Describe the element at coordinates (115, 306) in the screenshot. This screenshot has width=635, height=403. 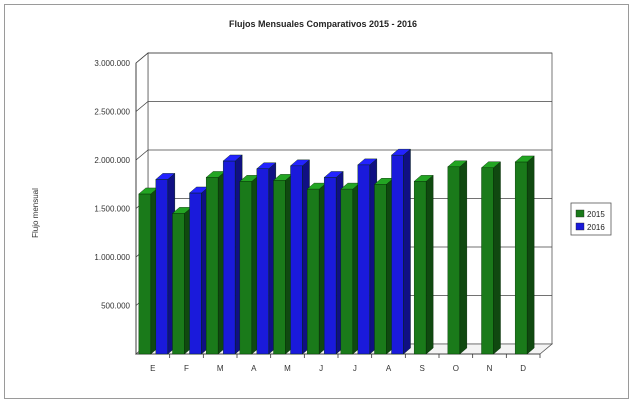
I see `y-tick-label: 500.000` at that location.